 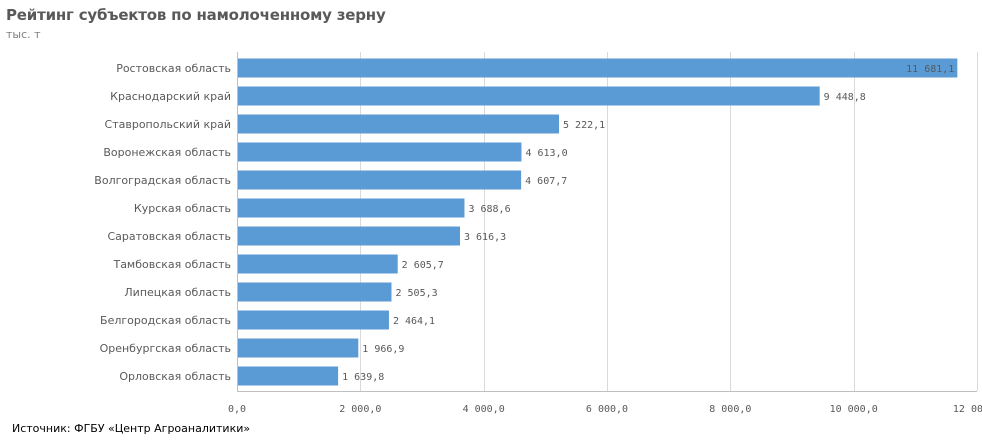 What do you see at coordinates (930, 69) in the screenshot?
I see `data-label: 11 681,1` at bounding box center [930, 69].